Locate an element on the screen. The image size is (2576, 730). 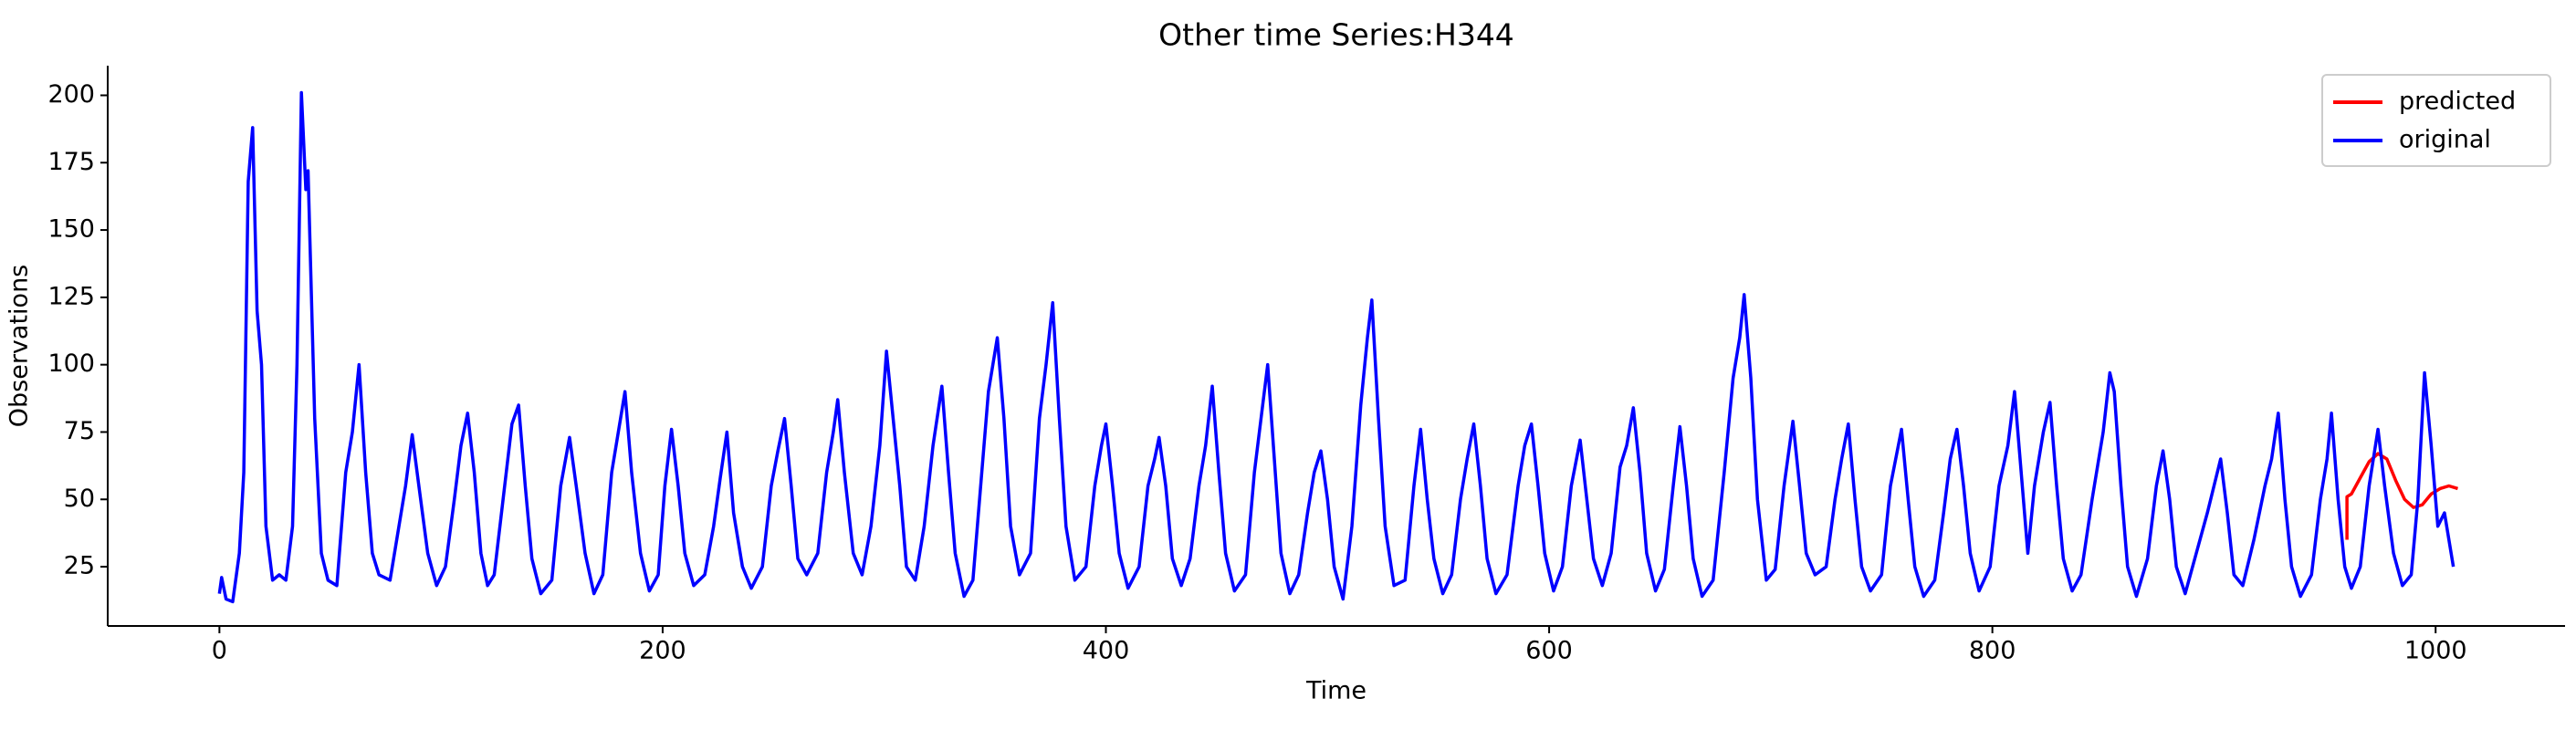
y-tick-label: 75 is located at coordinates (79, 431).